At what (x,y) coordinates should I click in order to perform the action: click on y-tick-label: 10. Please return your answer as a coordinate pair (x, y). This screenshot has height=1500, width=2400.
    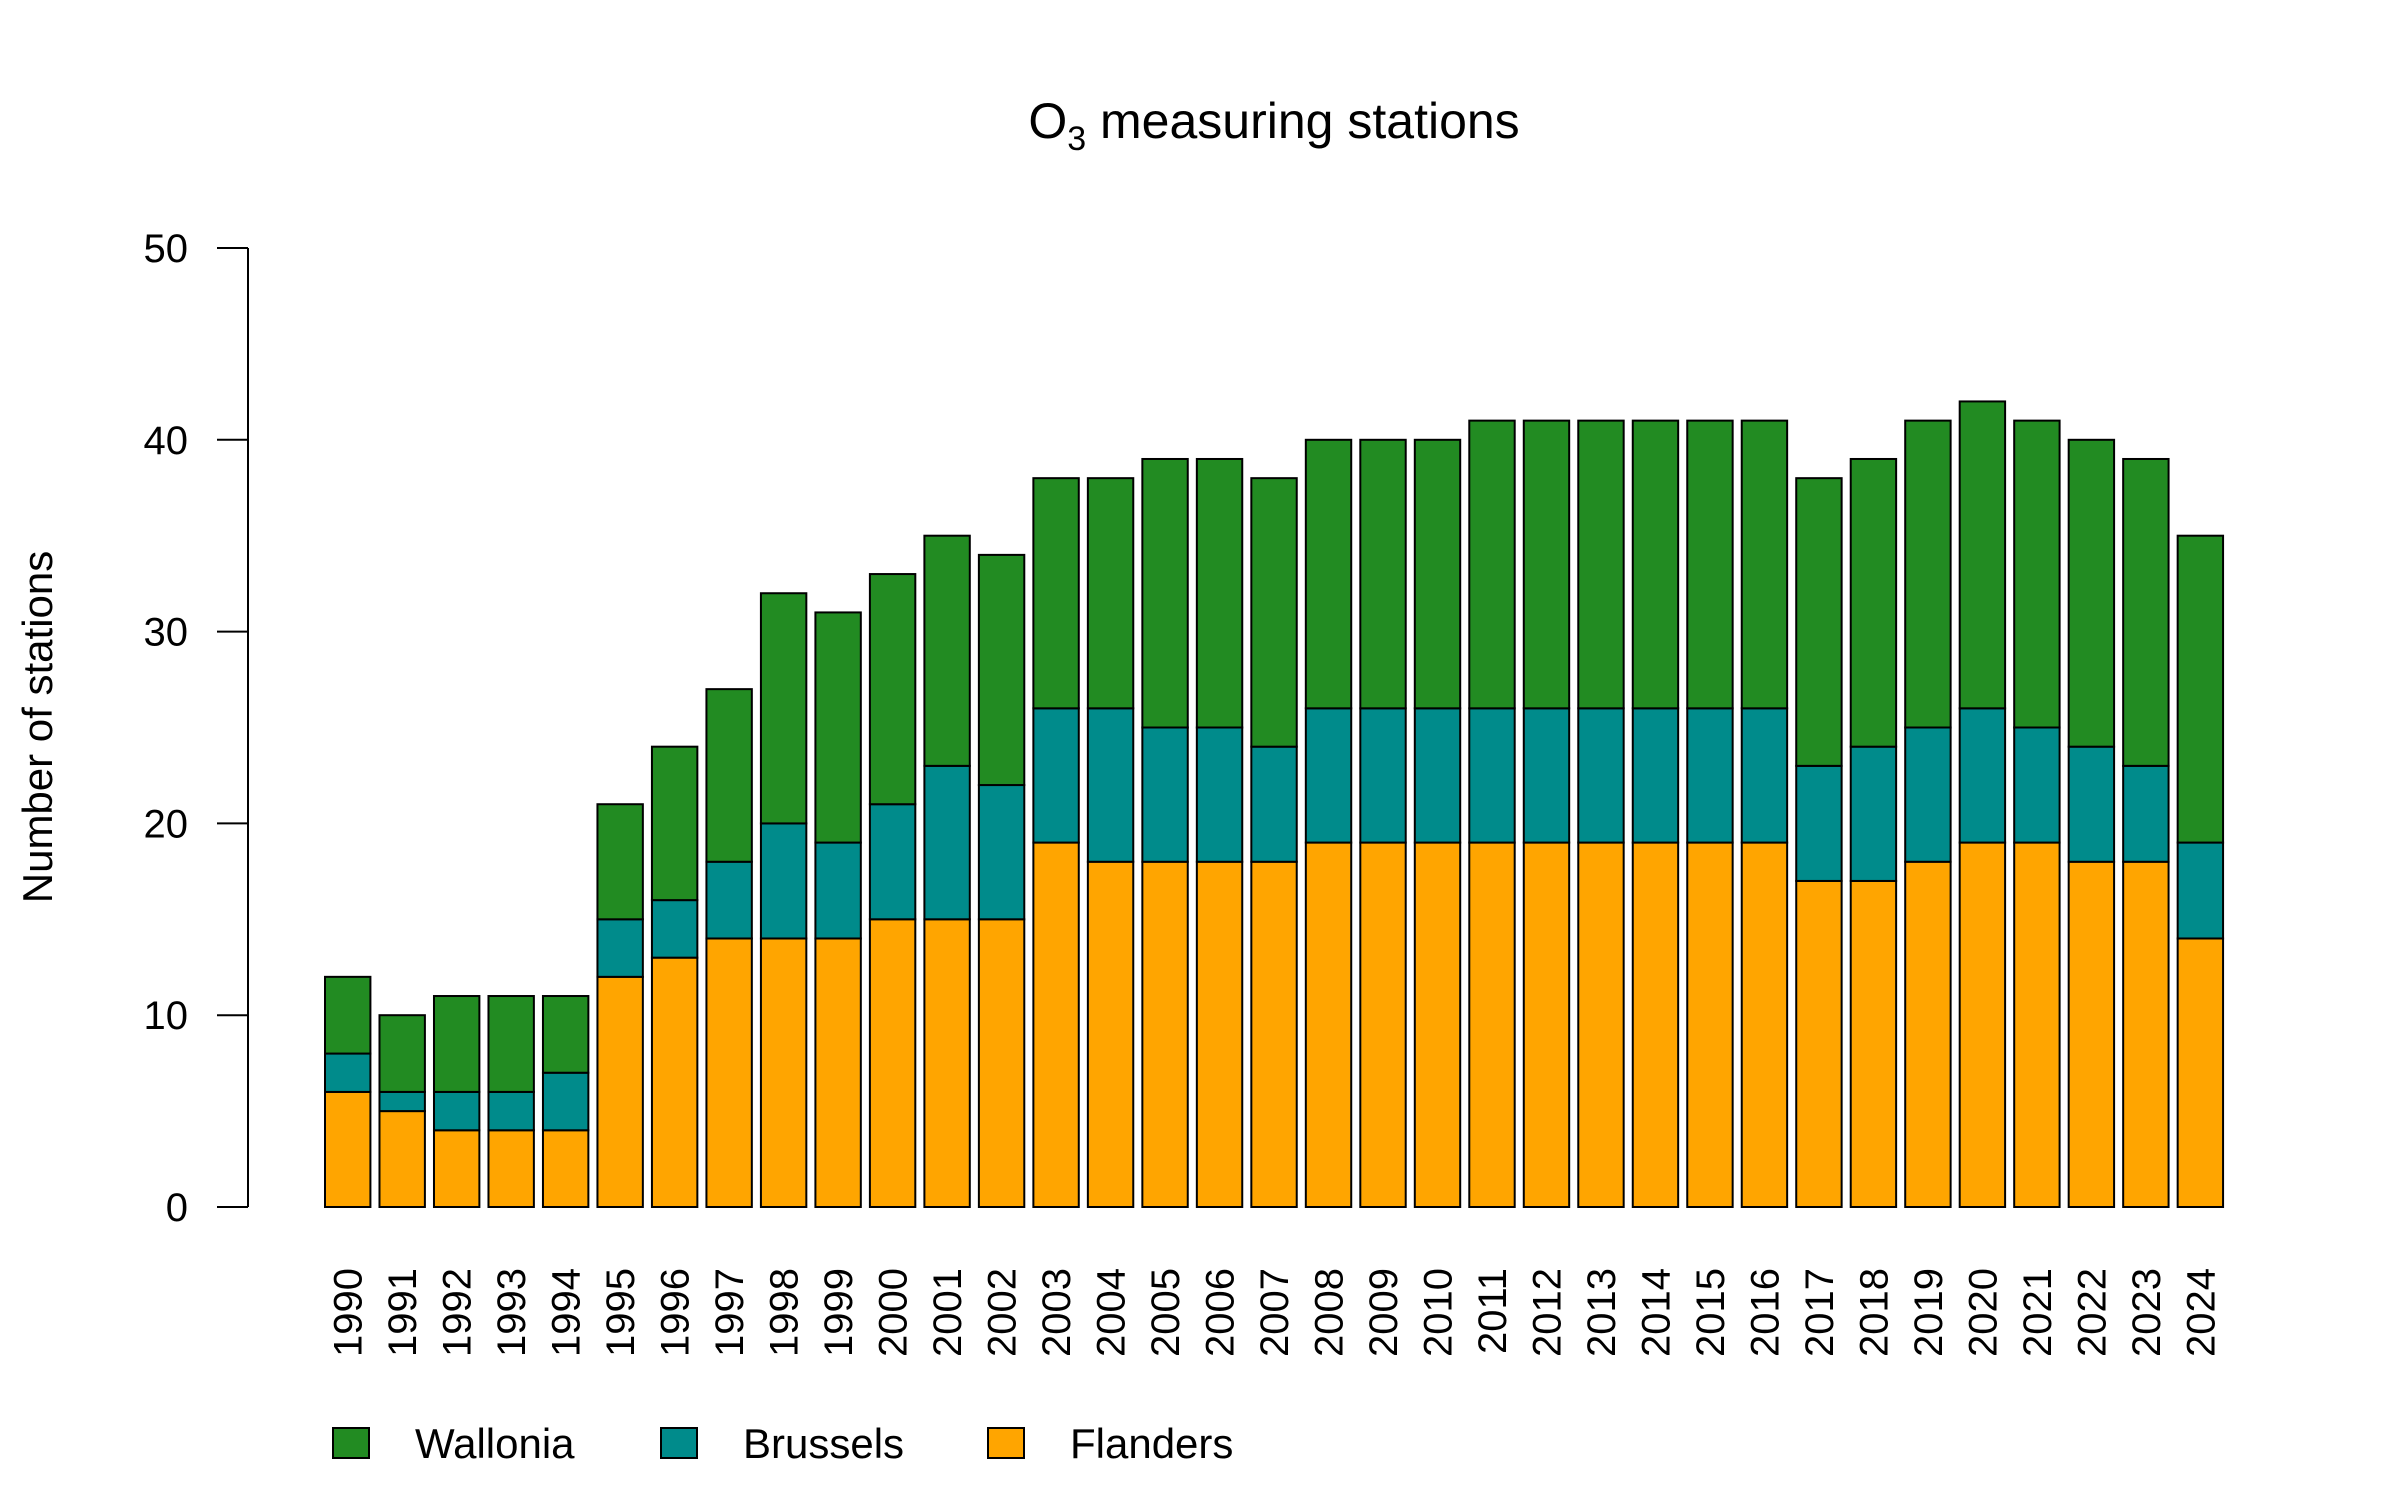
    Looking at the image, I should click on (166, 1016).